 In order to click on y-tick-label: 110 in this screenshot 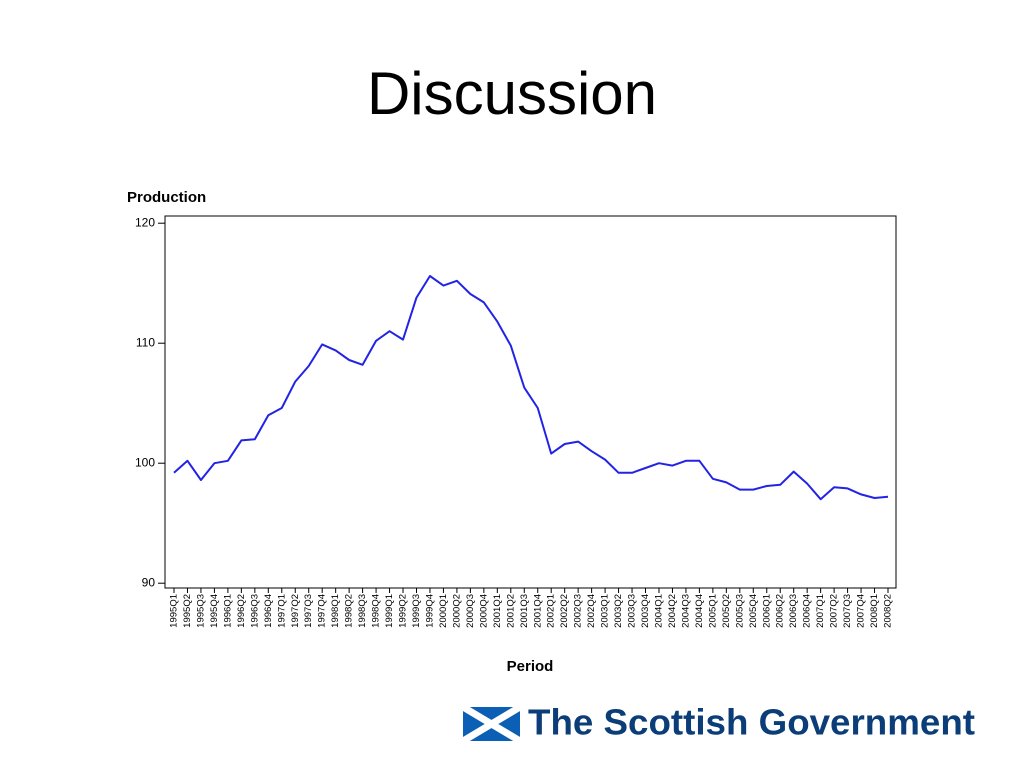, I will do `click(145, 342)`.